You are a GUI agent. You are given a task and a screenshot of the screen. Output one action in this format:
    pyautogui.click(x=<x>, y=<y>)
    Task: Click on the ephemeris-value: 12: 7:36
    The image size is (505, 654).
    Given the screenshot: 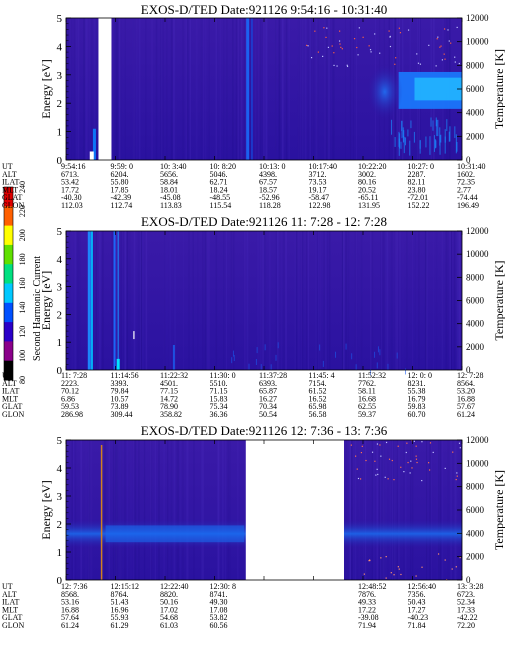 What is the action you would take?
    pyautogui.click(x=74, y=586)
    